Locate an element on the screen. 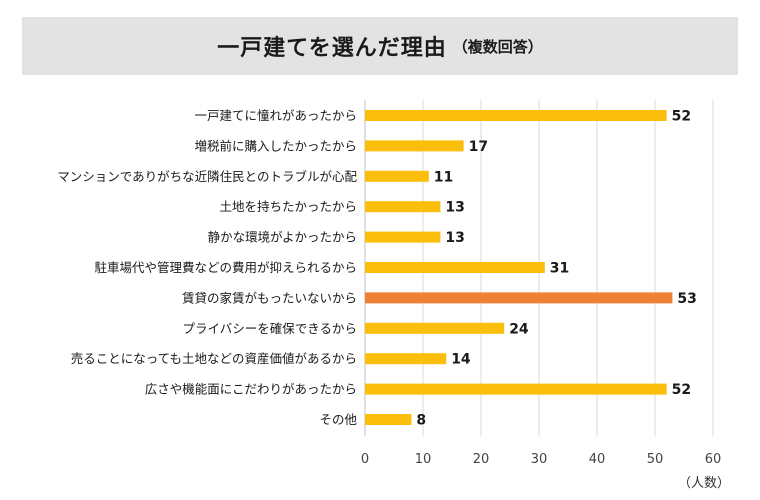 This screenshot has width=760, height=500. category-label: 駐車場代や管理費などの費用が抑えられるから is located at coordinates (225, 267).